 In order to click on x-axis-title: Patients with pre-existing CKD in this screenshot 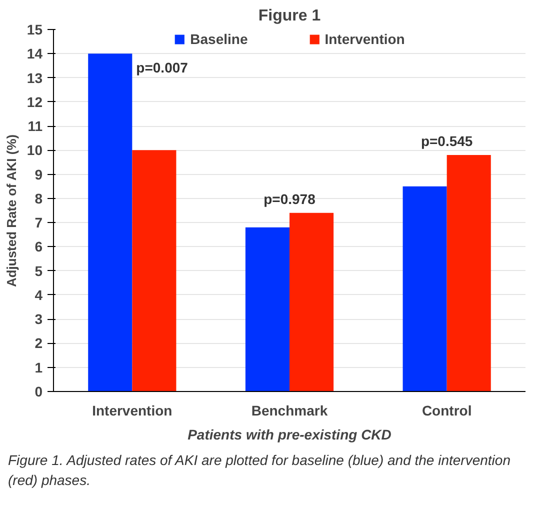, I will do `click(290, 434)`.